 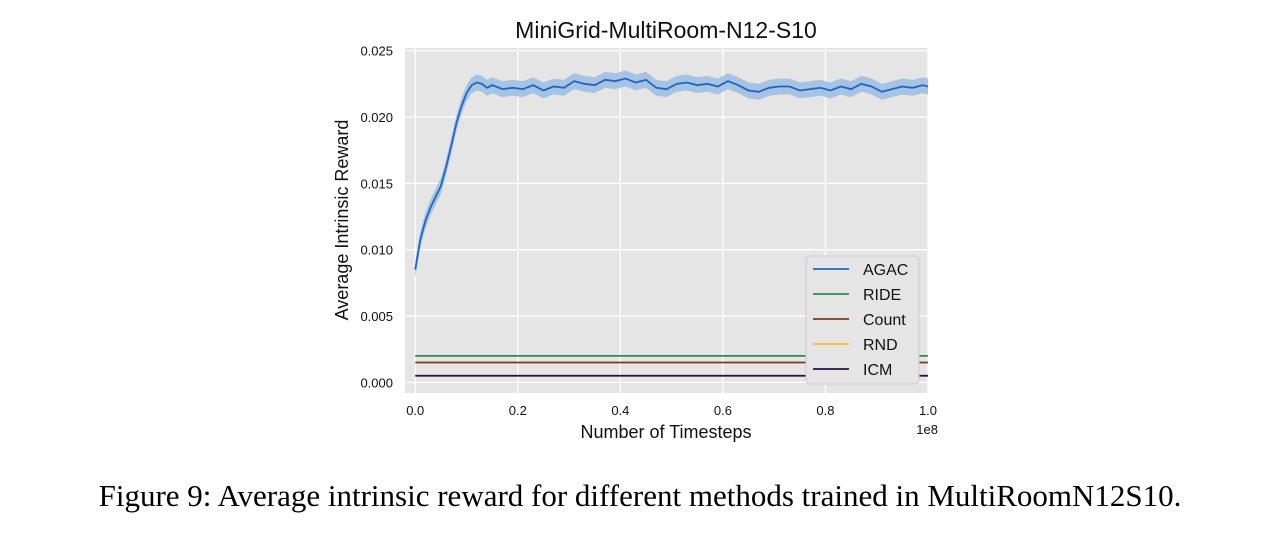 What do you see at coordinates (376, 183) in the screenshot?
I see `y-tick-label: 0.015` at bounding box center [376, 183].